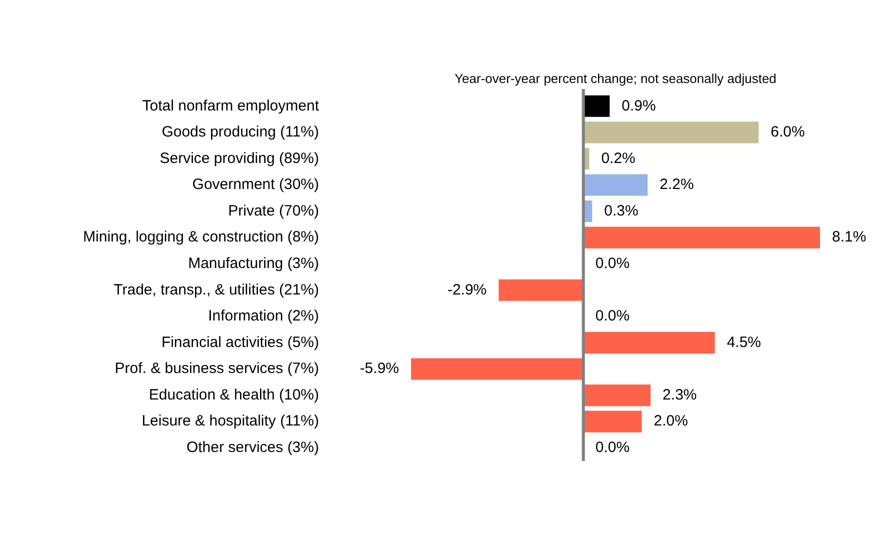 This screenshot has width=874, height=554. What do you see at coordinates (618, 158) in the screenshot?
I see `data-label: 0.2%` at bounding box center [618, 158].